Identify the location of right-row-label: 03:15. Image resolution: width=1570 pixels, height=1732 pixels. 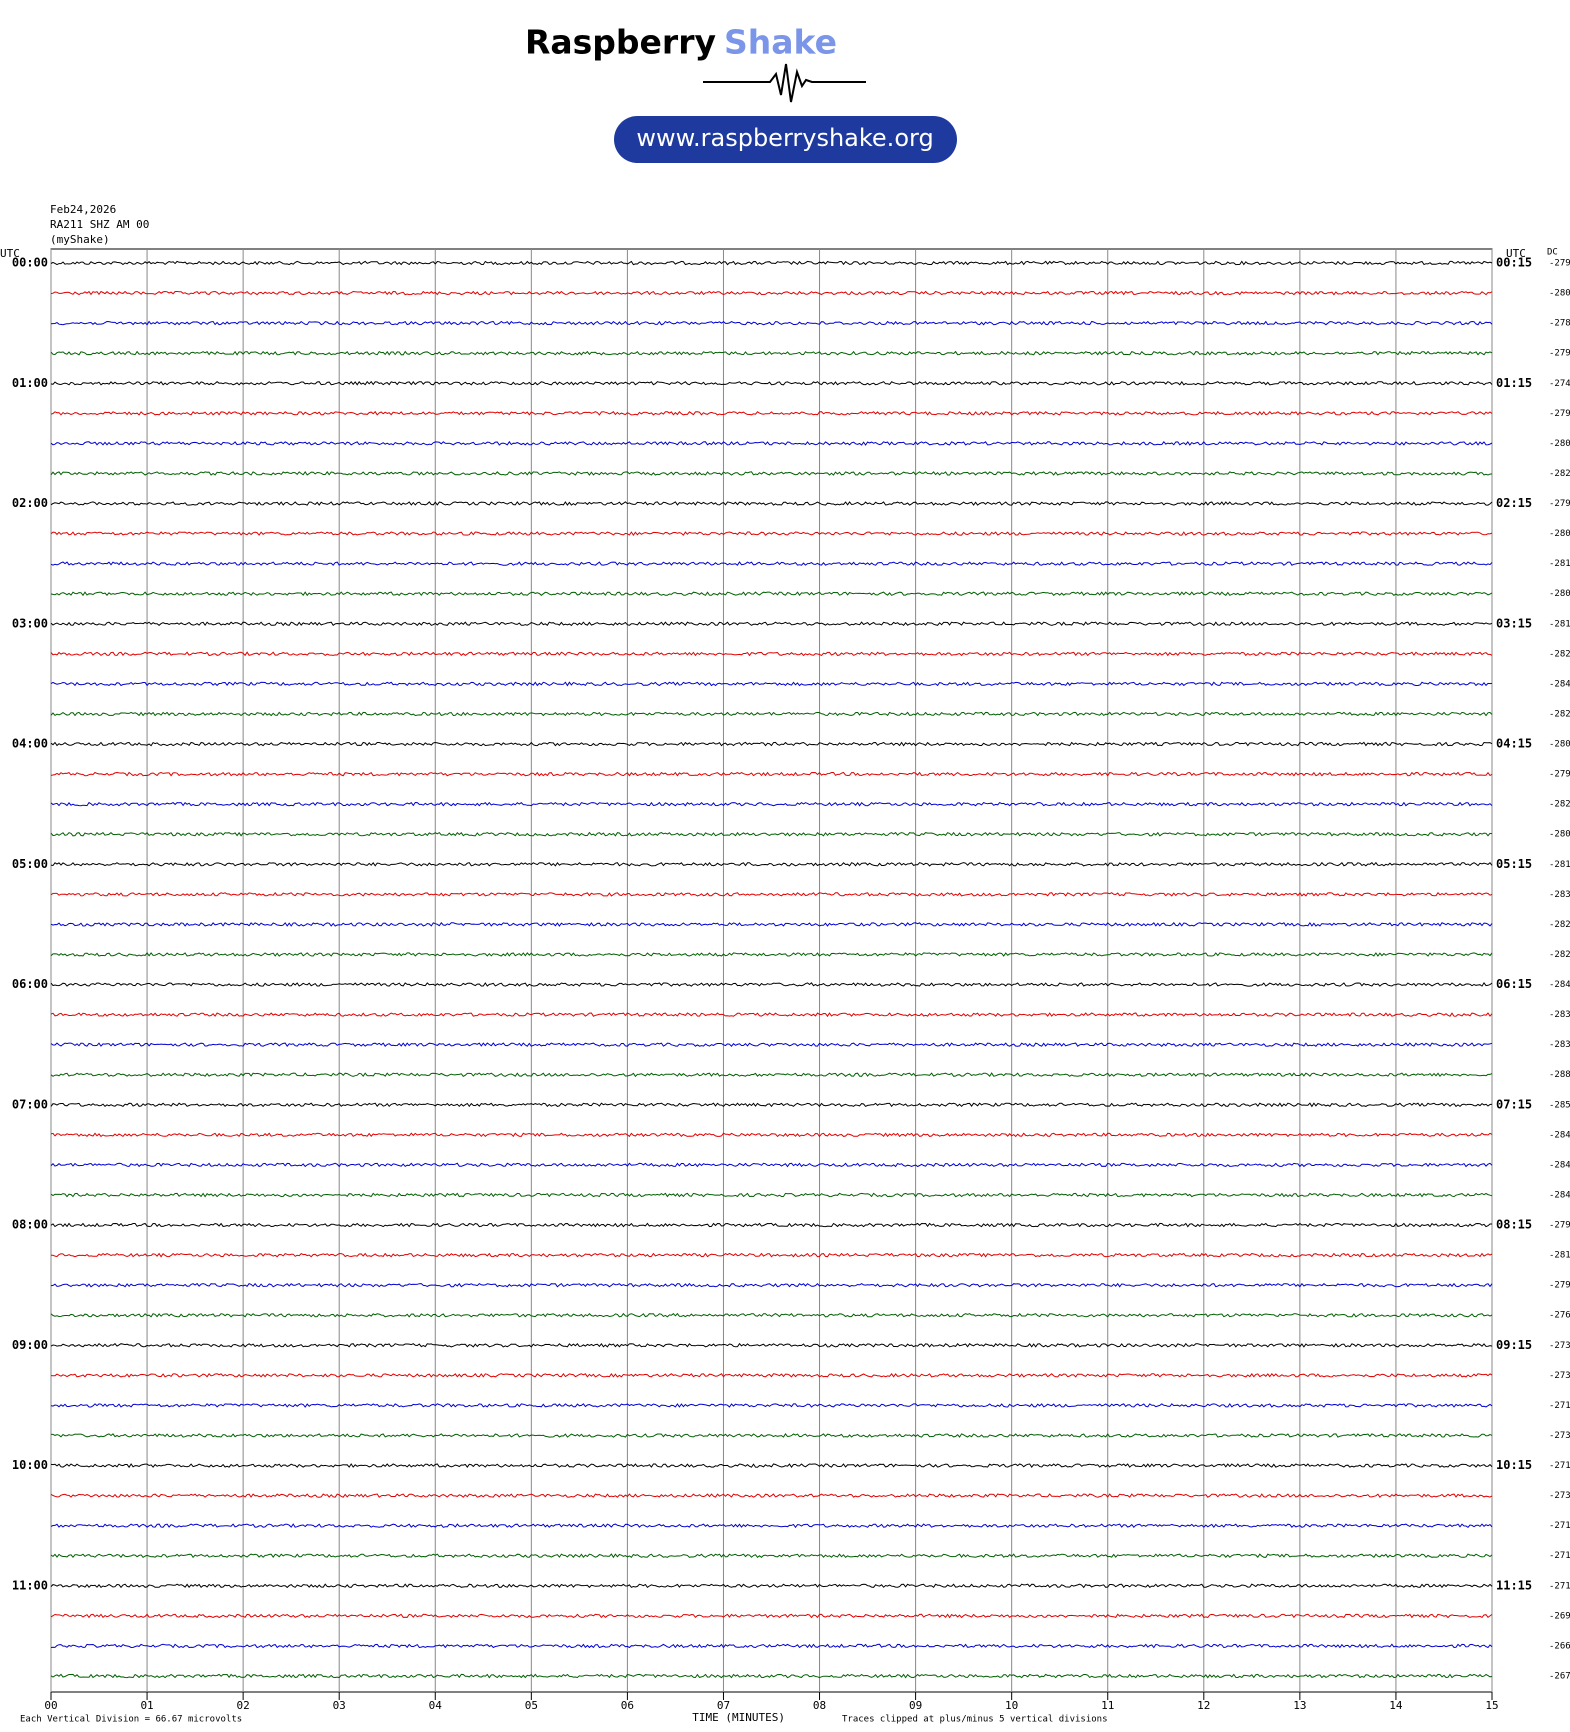
(1514, 623).